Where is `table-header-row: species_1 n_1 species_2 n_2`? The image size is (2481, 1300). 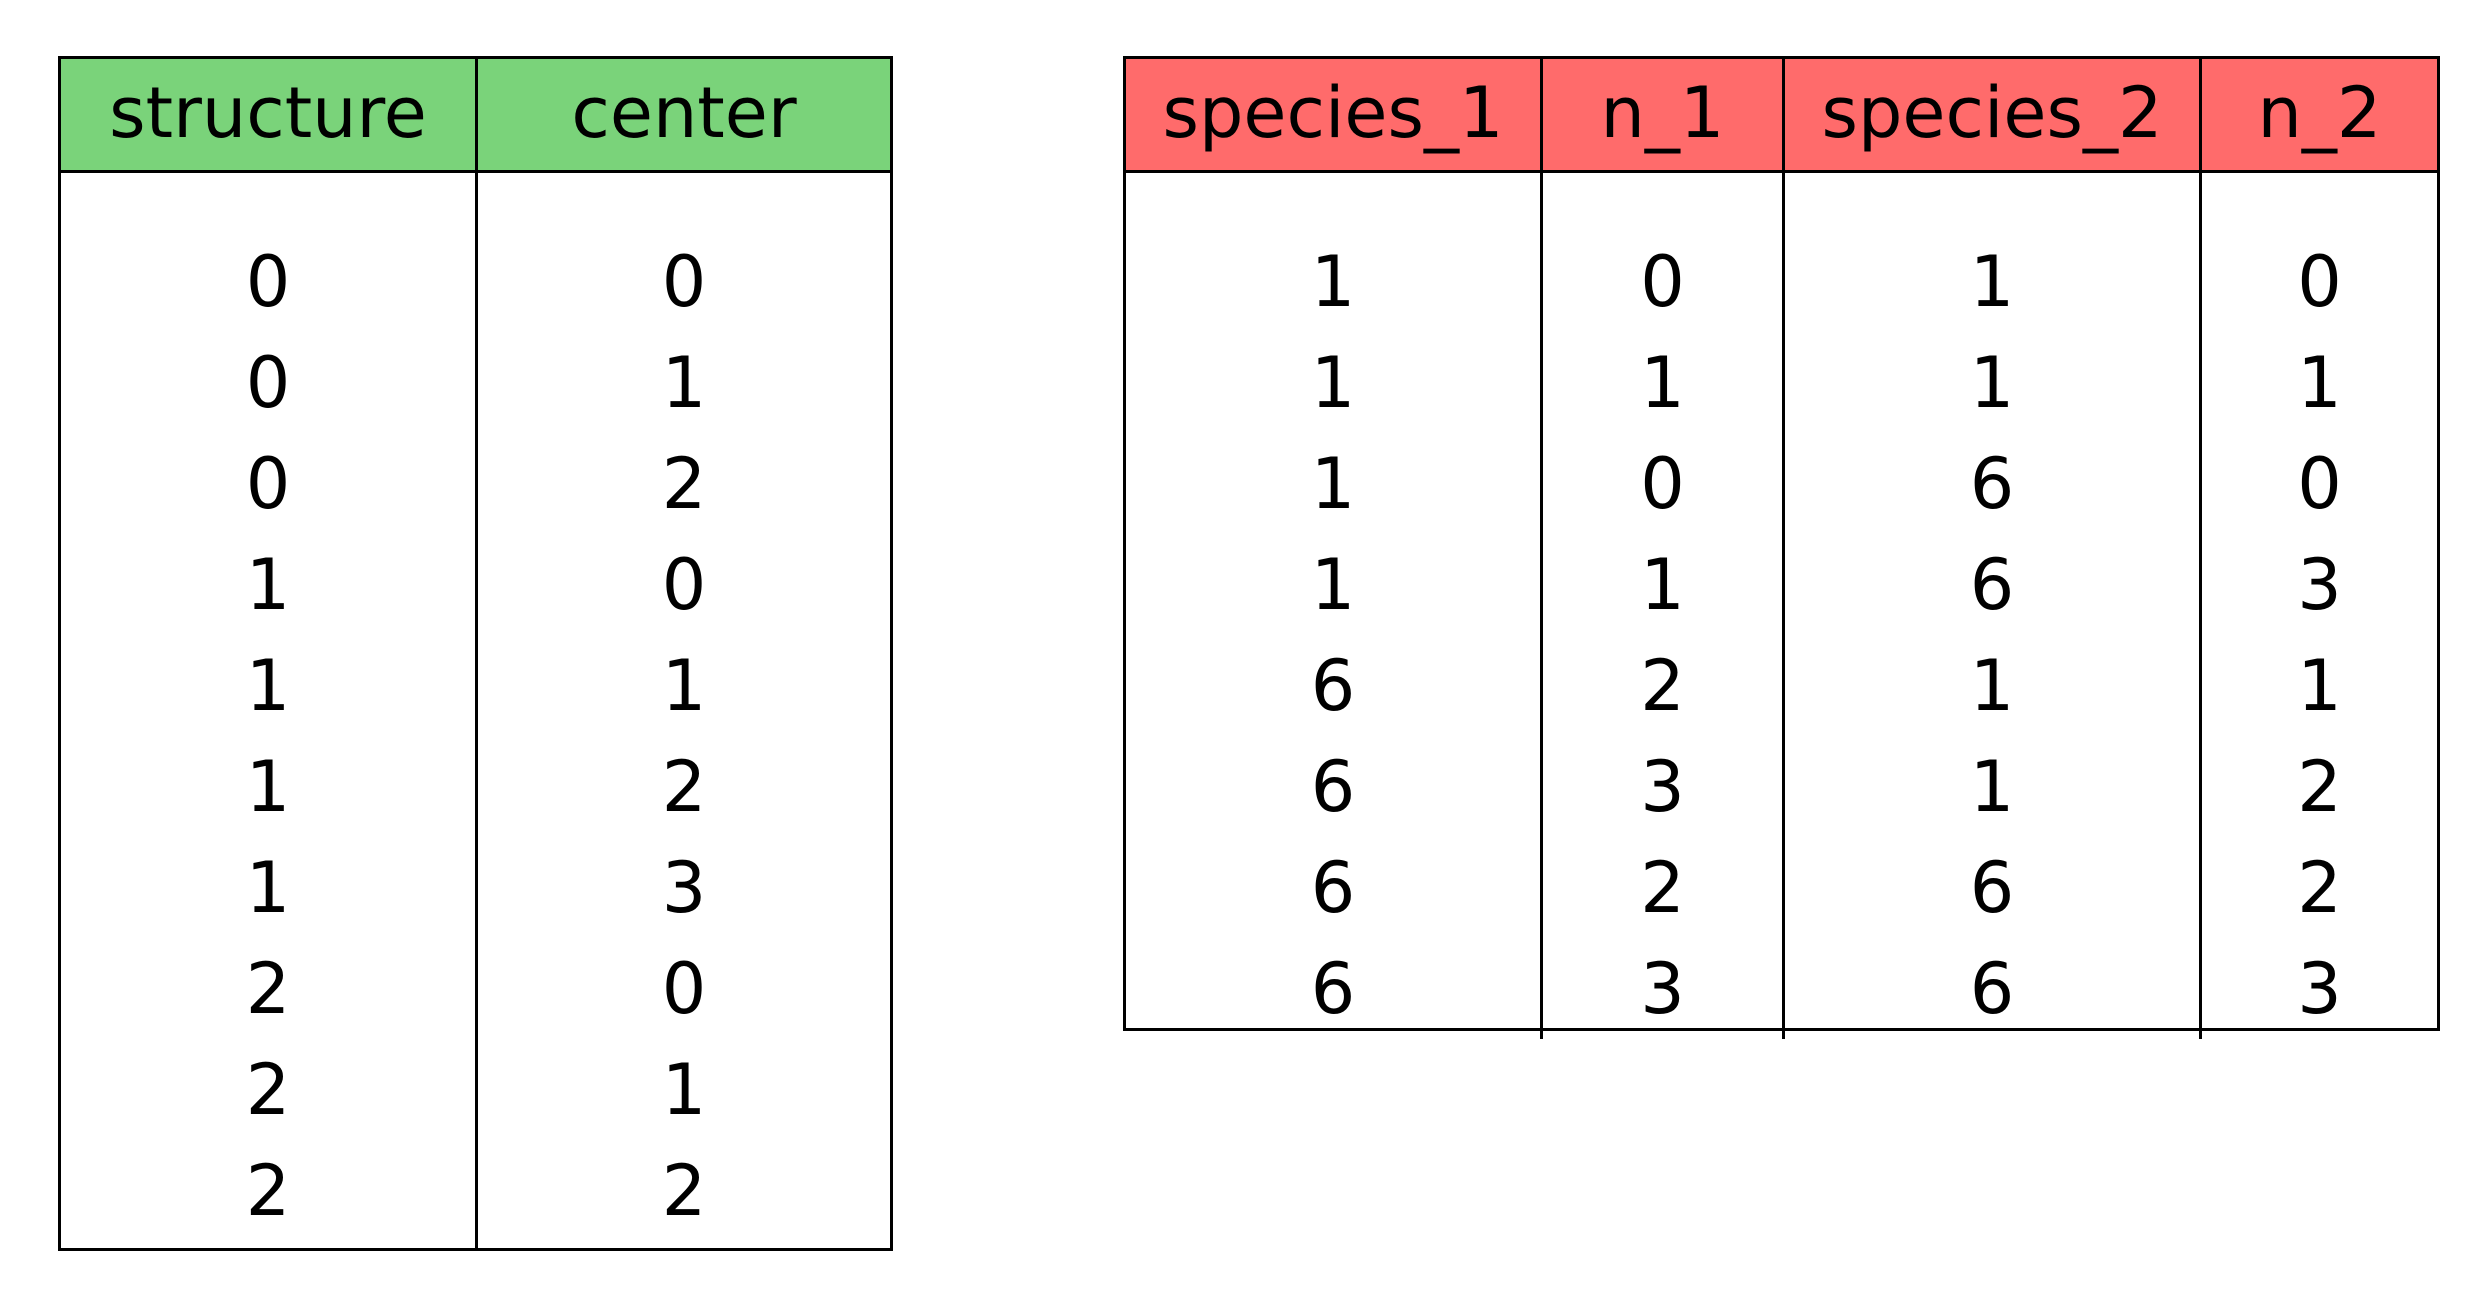 table-header-row: species_1 n_1 species_2 n_2 is located at coordinates (1781, 116).